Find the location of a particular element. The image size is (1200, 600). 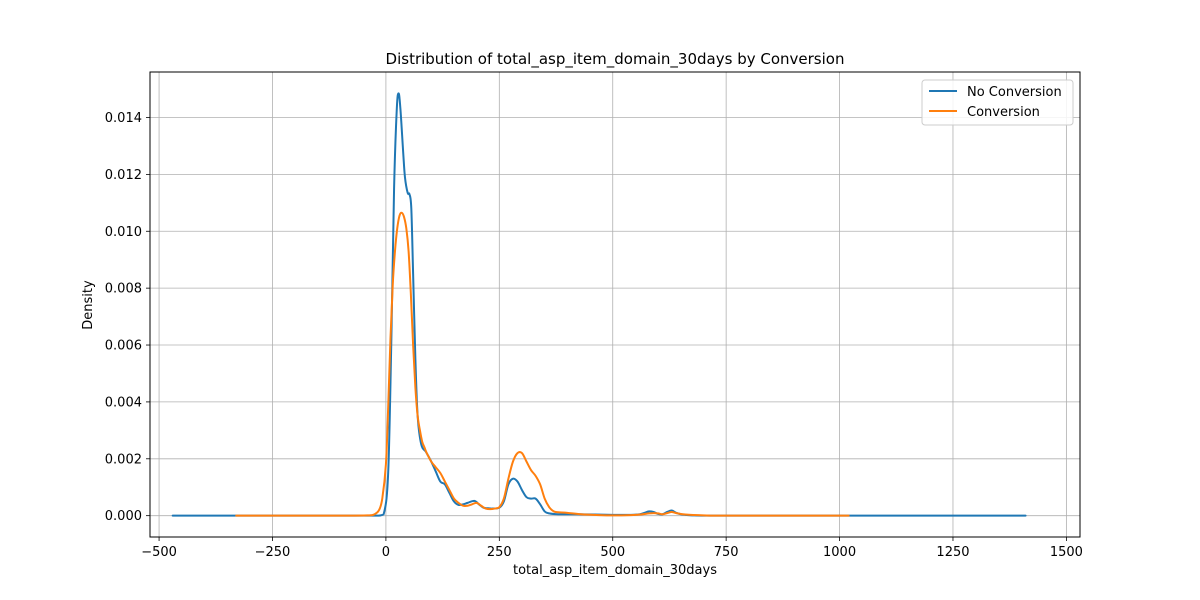

x-axis-title: total_asp_item_domain_30days is located at coordinates (615, 570).